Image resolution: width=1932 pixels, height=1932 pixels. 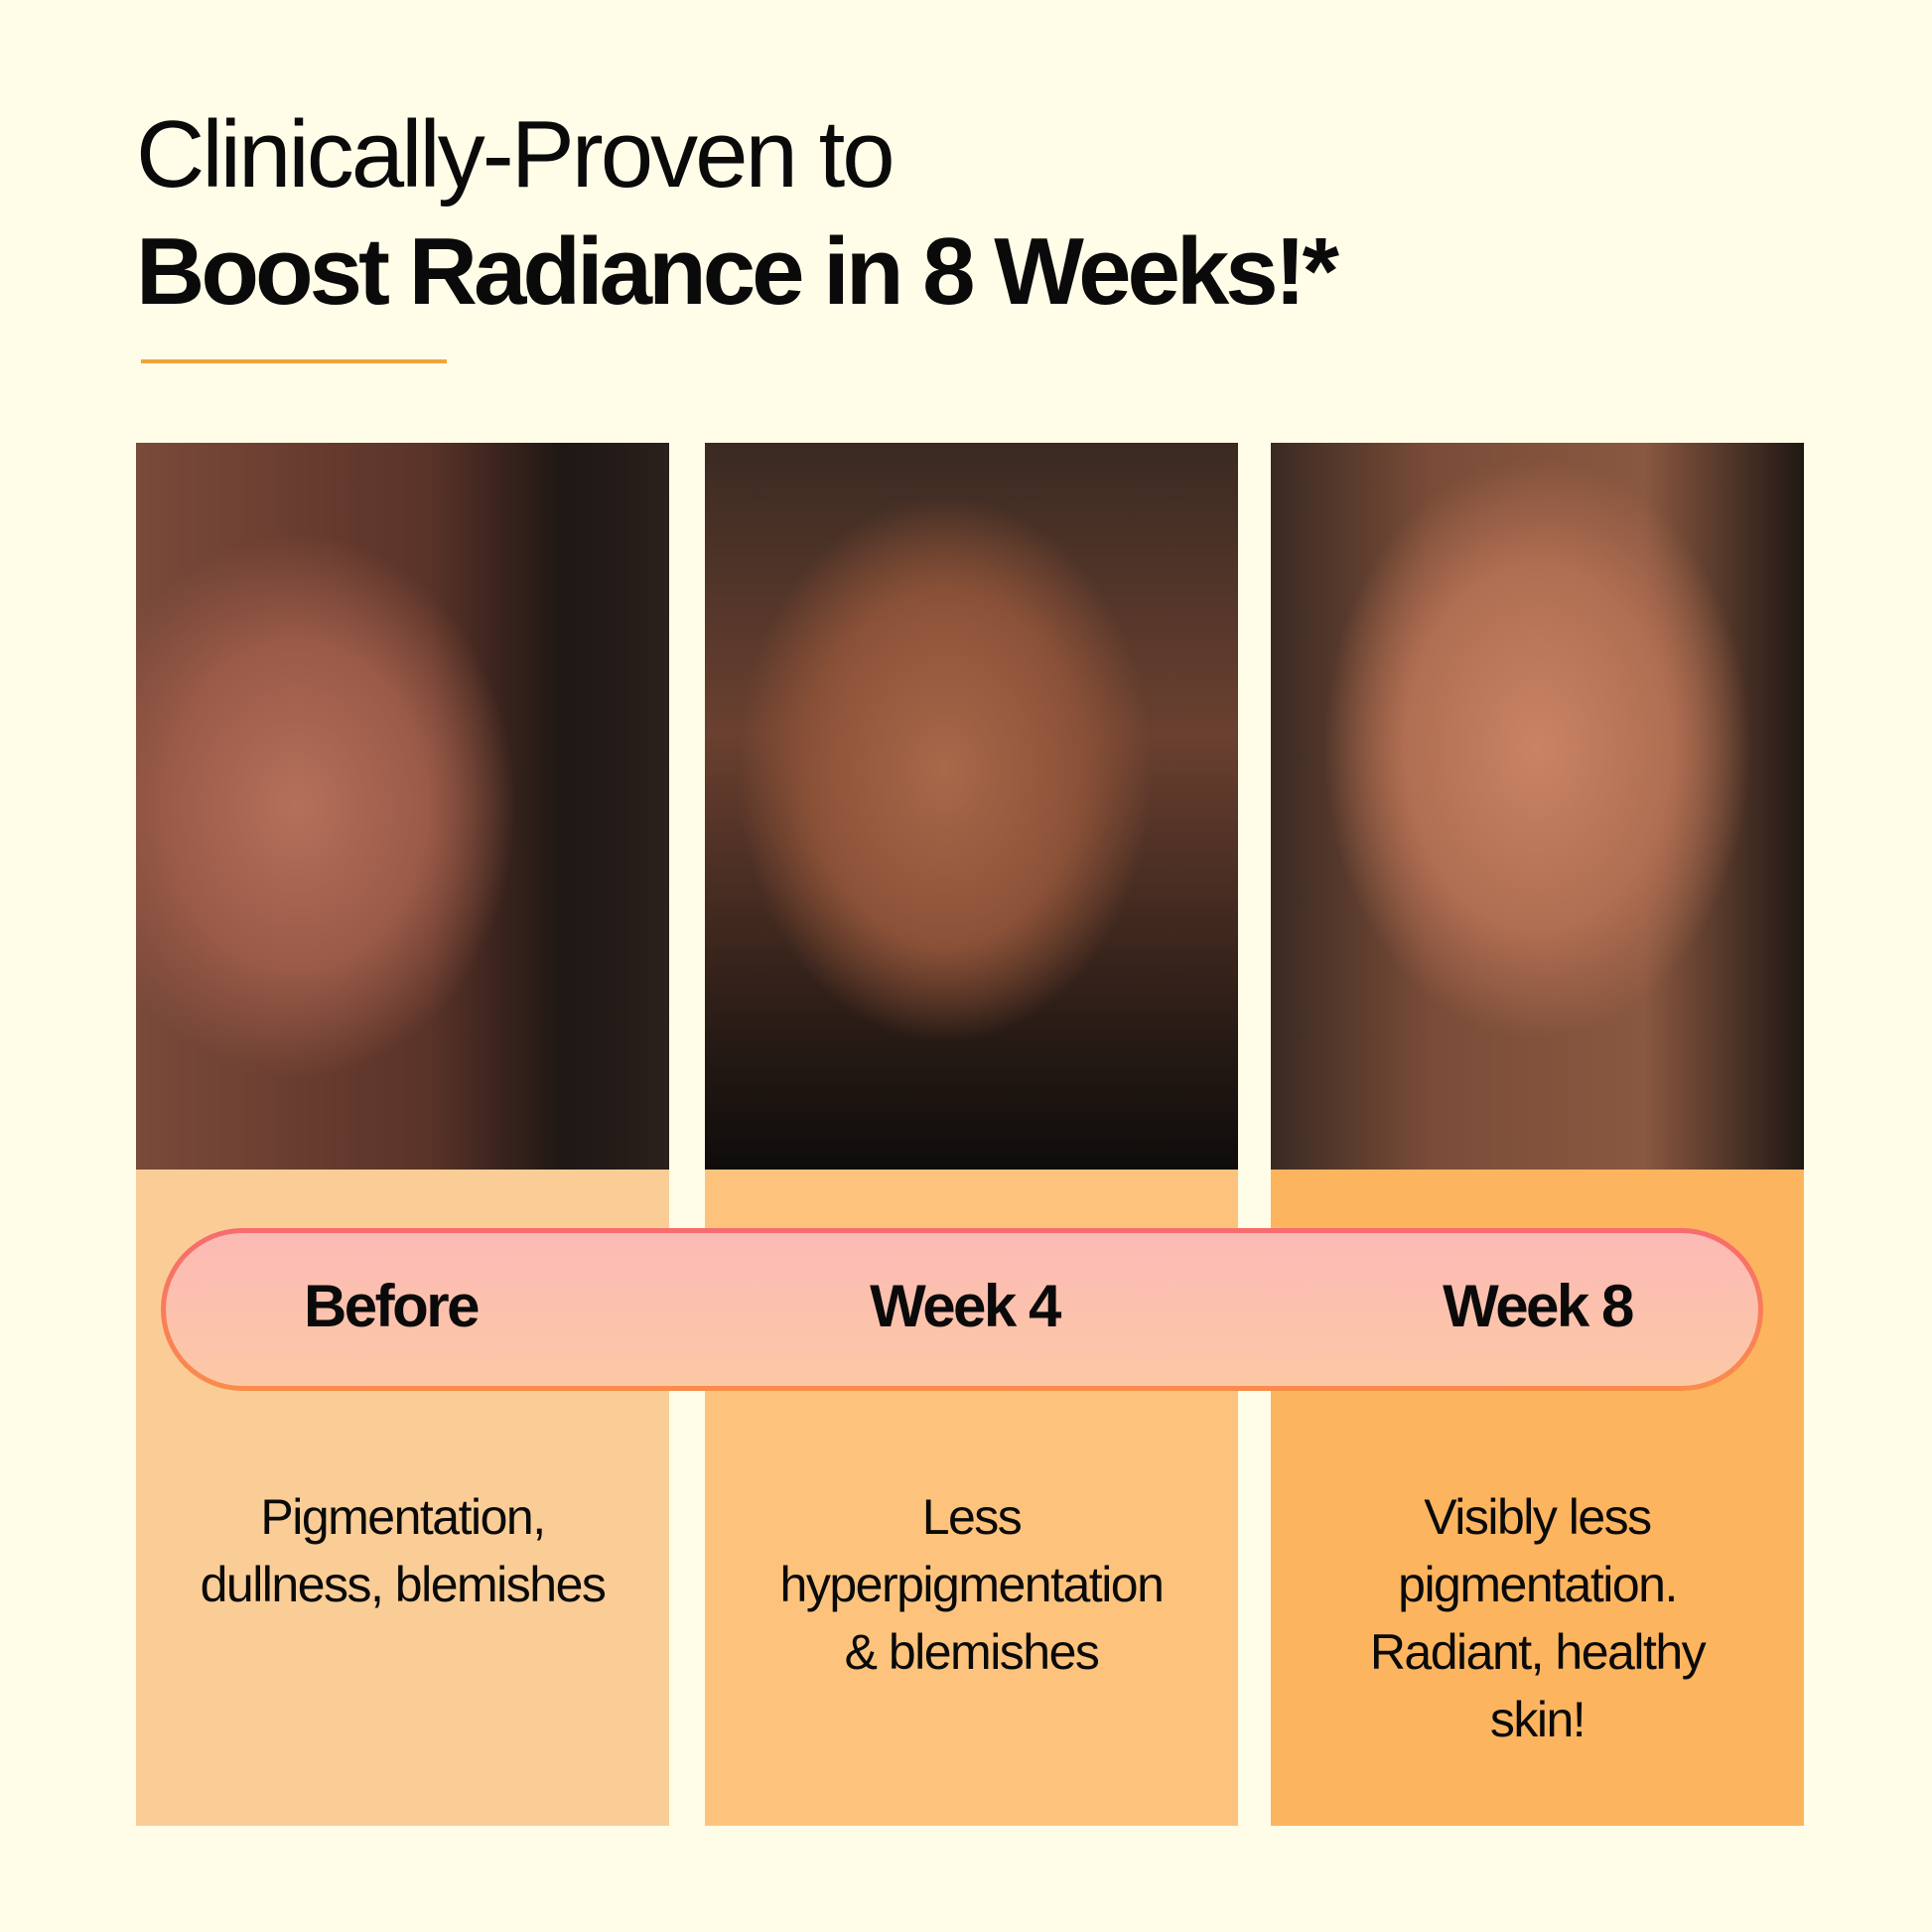 What do you see at coordinates (1538, 1652) in the screenshot?
I see `desc-line: Radiant, healthy` at bounding box center [1538, 1652].